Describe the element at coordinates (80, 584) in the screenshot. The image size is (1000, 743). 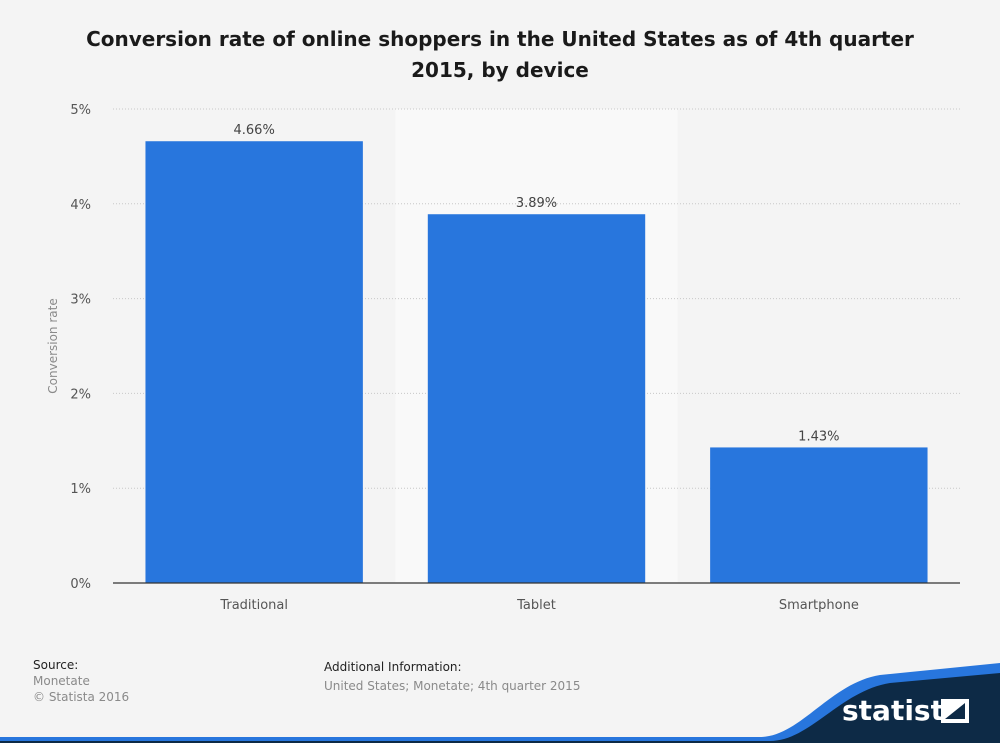
I see `y-tick-label: 0%` at that location.